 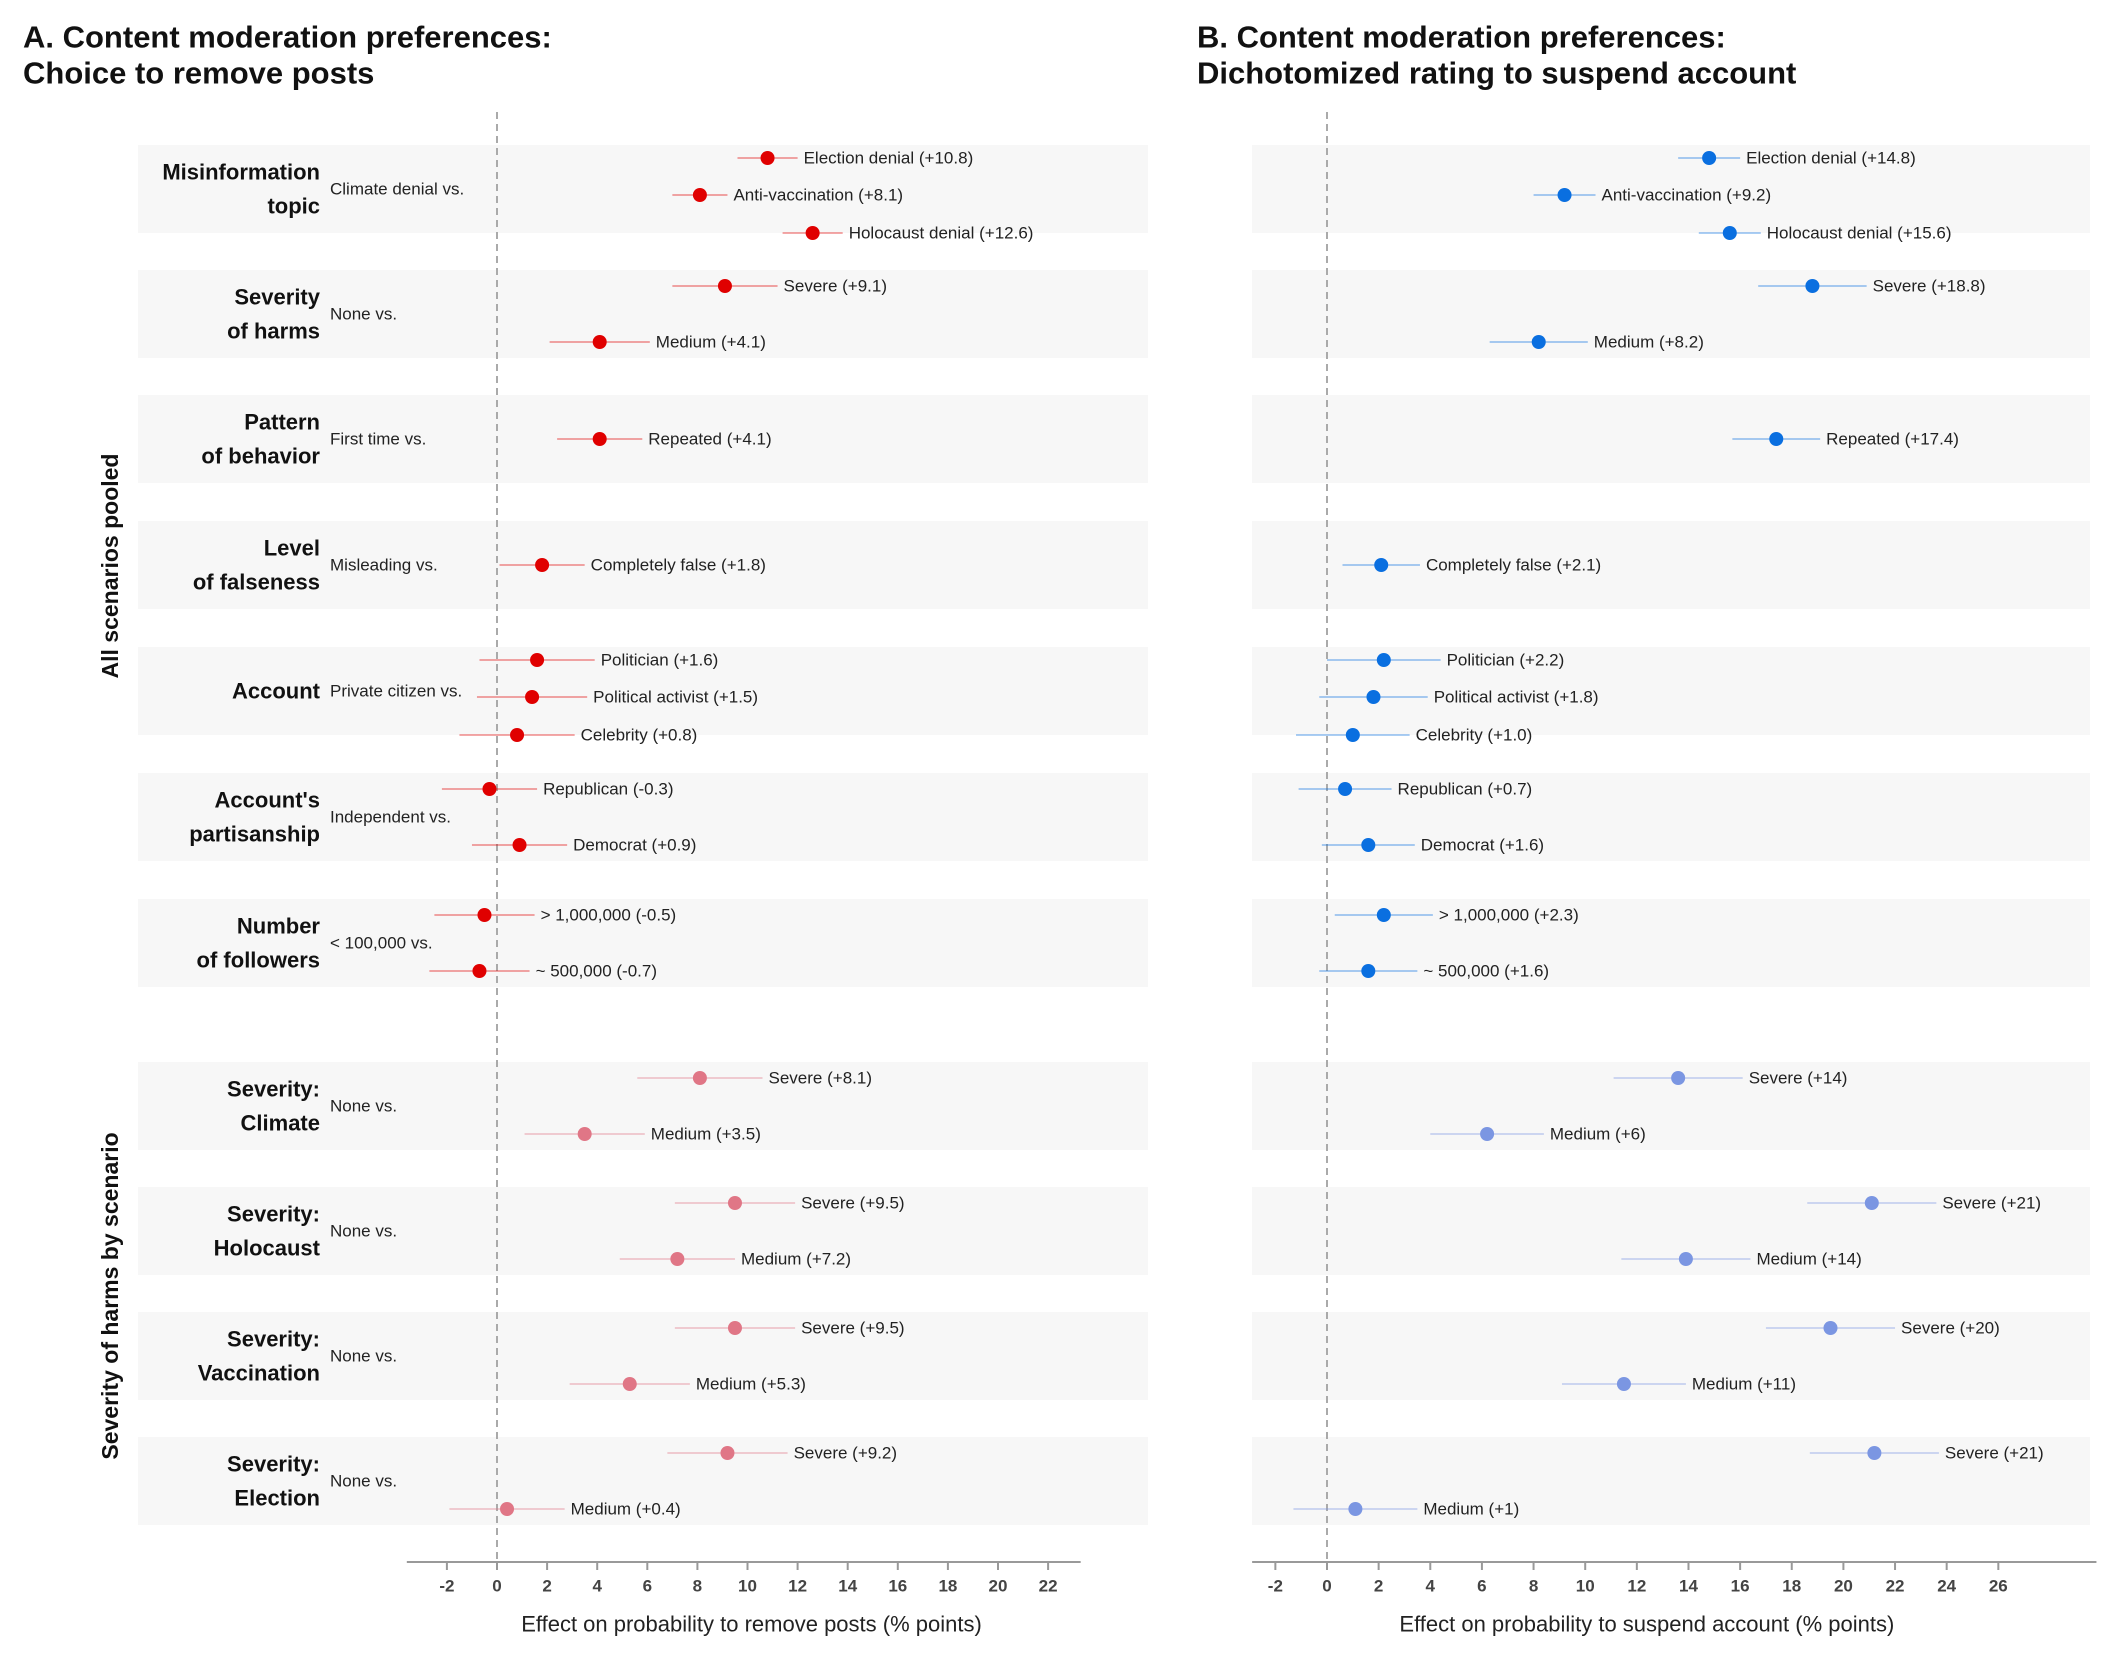 What do you see at coordinates (276, 691) in the screenshot?
I see `group-label: Account` at bounding box center [276, 691].